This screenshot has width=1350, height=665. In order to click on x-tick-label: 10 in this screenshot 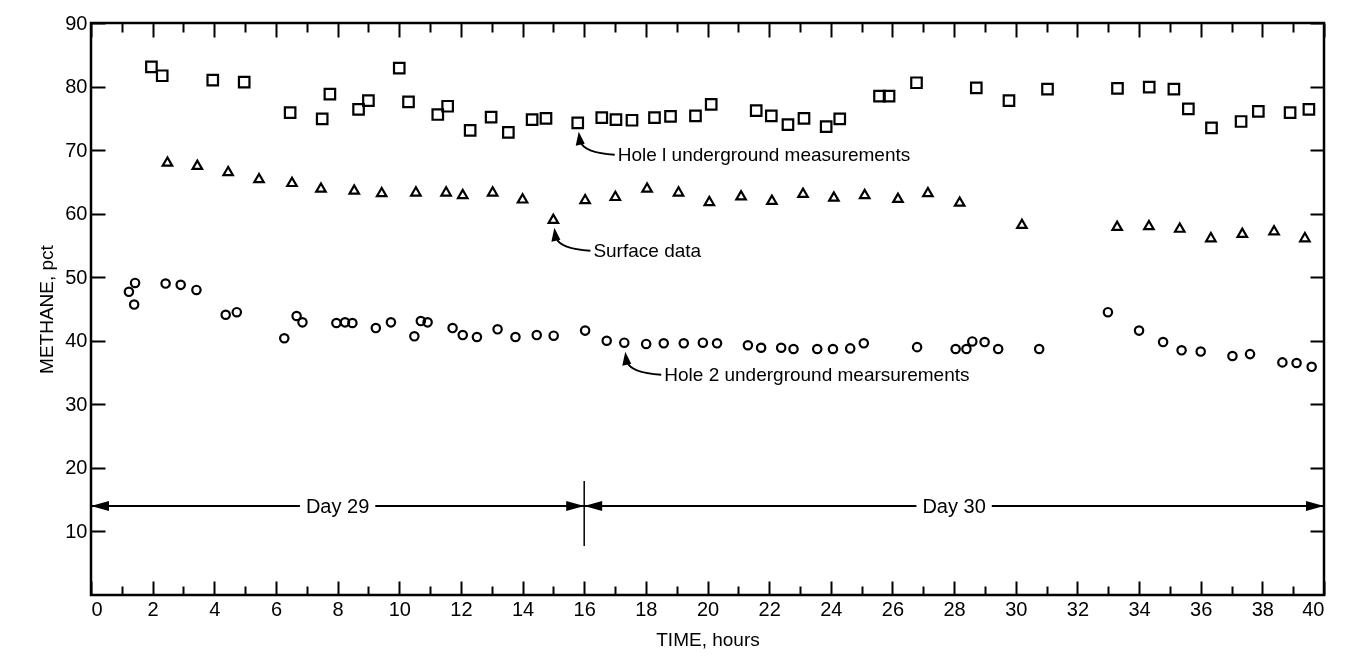, I will do `click(399, 608)`.